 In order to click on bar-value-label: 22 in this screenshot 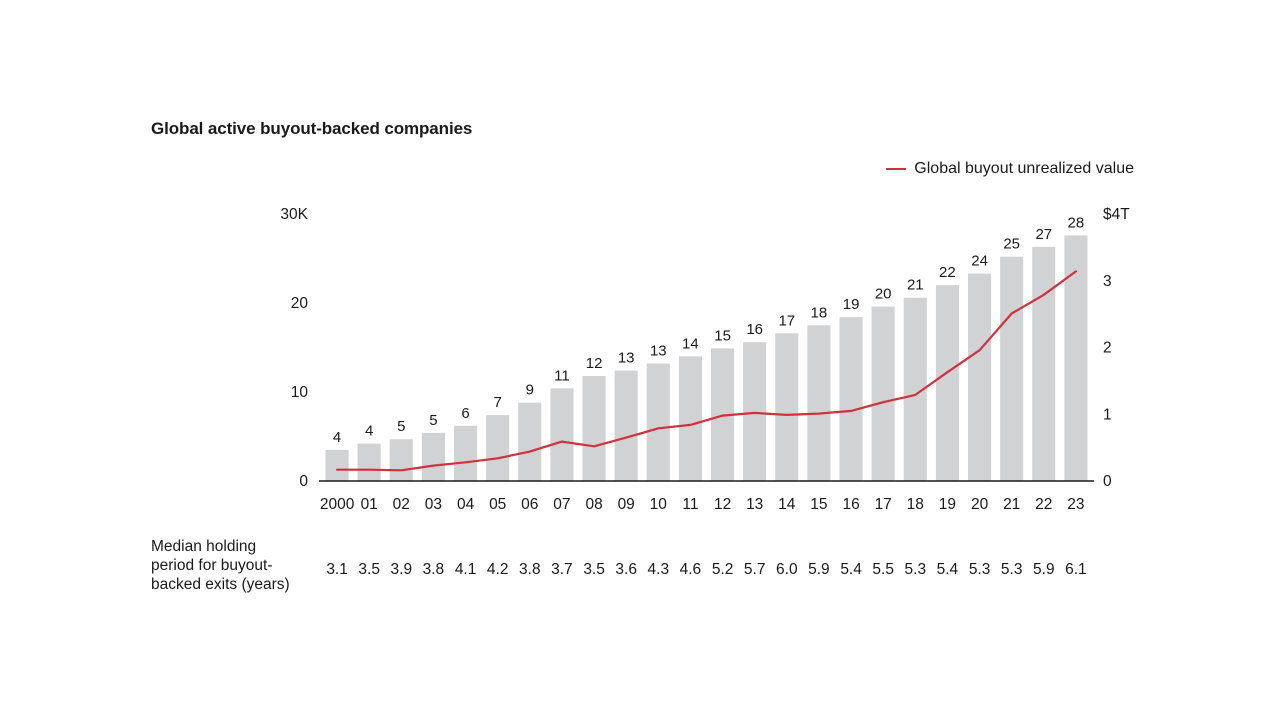, I will do `click(947, 272)`.